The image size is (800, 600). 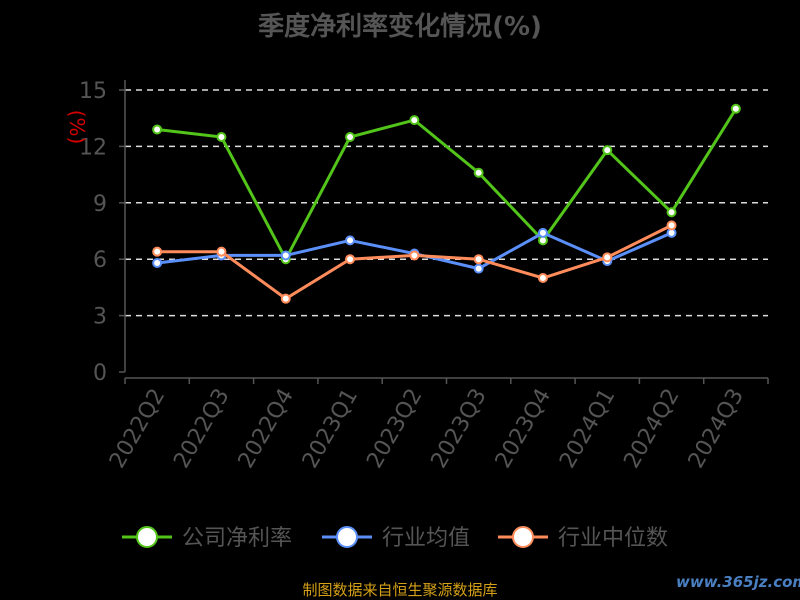 I want to click on y-tick-label: 6, so click(x=100, y=260).